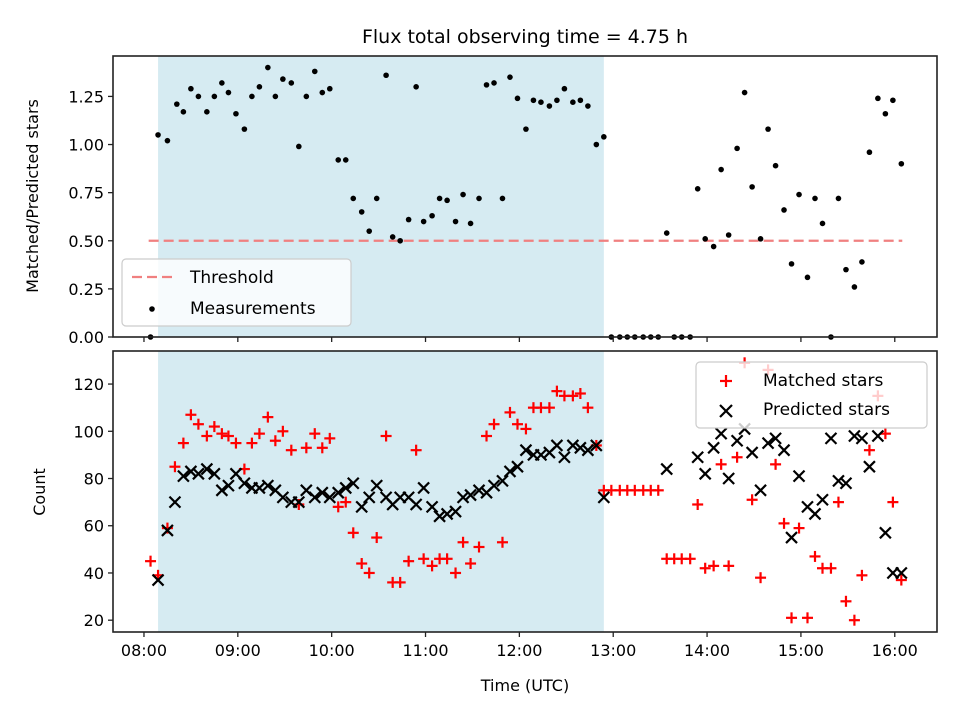 The height and width of the screenshot is (720, 960). I want to click on x-tick-label: 13:00, so click(613, 650).